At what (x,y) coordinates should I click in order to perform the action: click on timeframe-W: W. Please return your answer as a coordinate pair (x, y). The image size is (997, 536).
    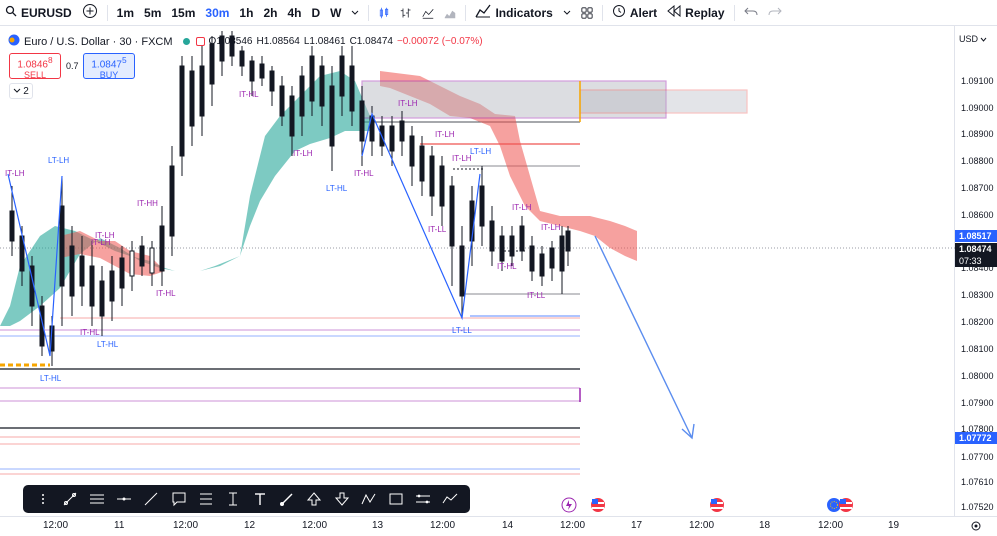
    Looking at the image, I should click on (336, 12).